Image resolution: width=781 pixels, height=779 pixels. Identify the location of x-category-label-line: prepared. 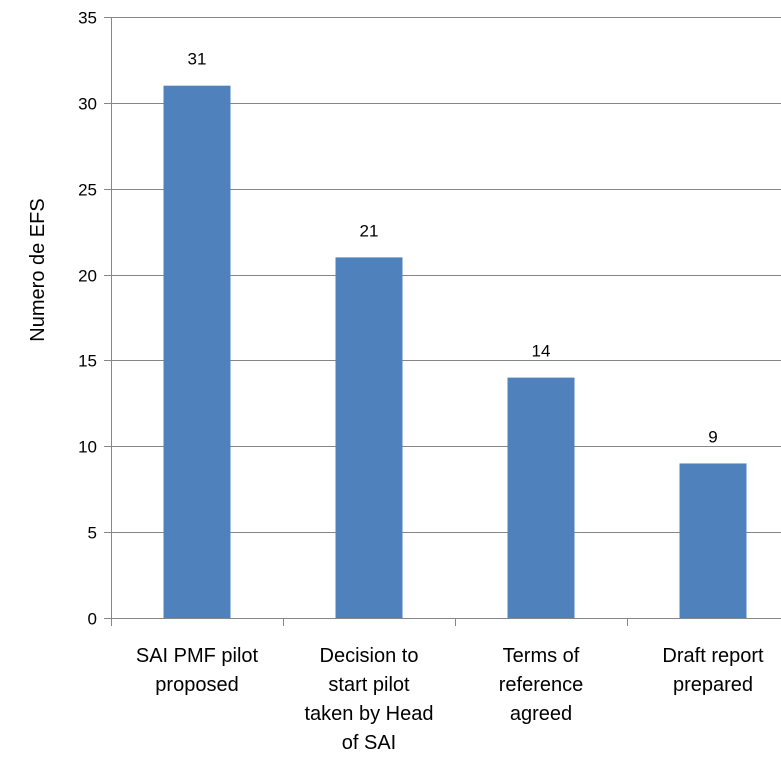
(713, 685).